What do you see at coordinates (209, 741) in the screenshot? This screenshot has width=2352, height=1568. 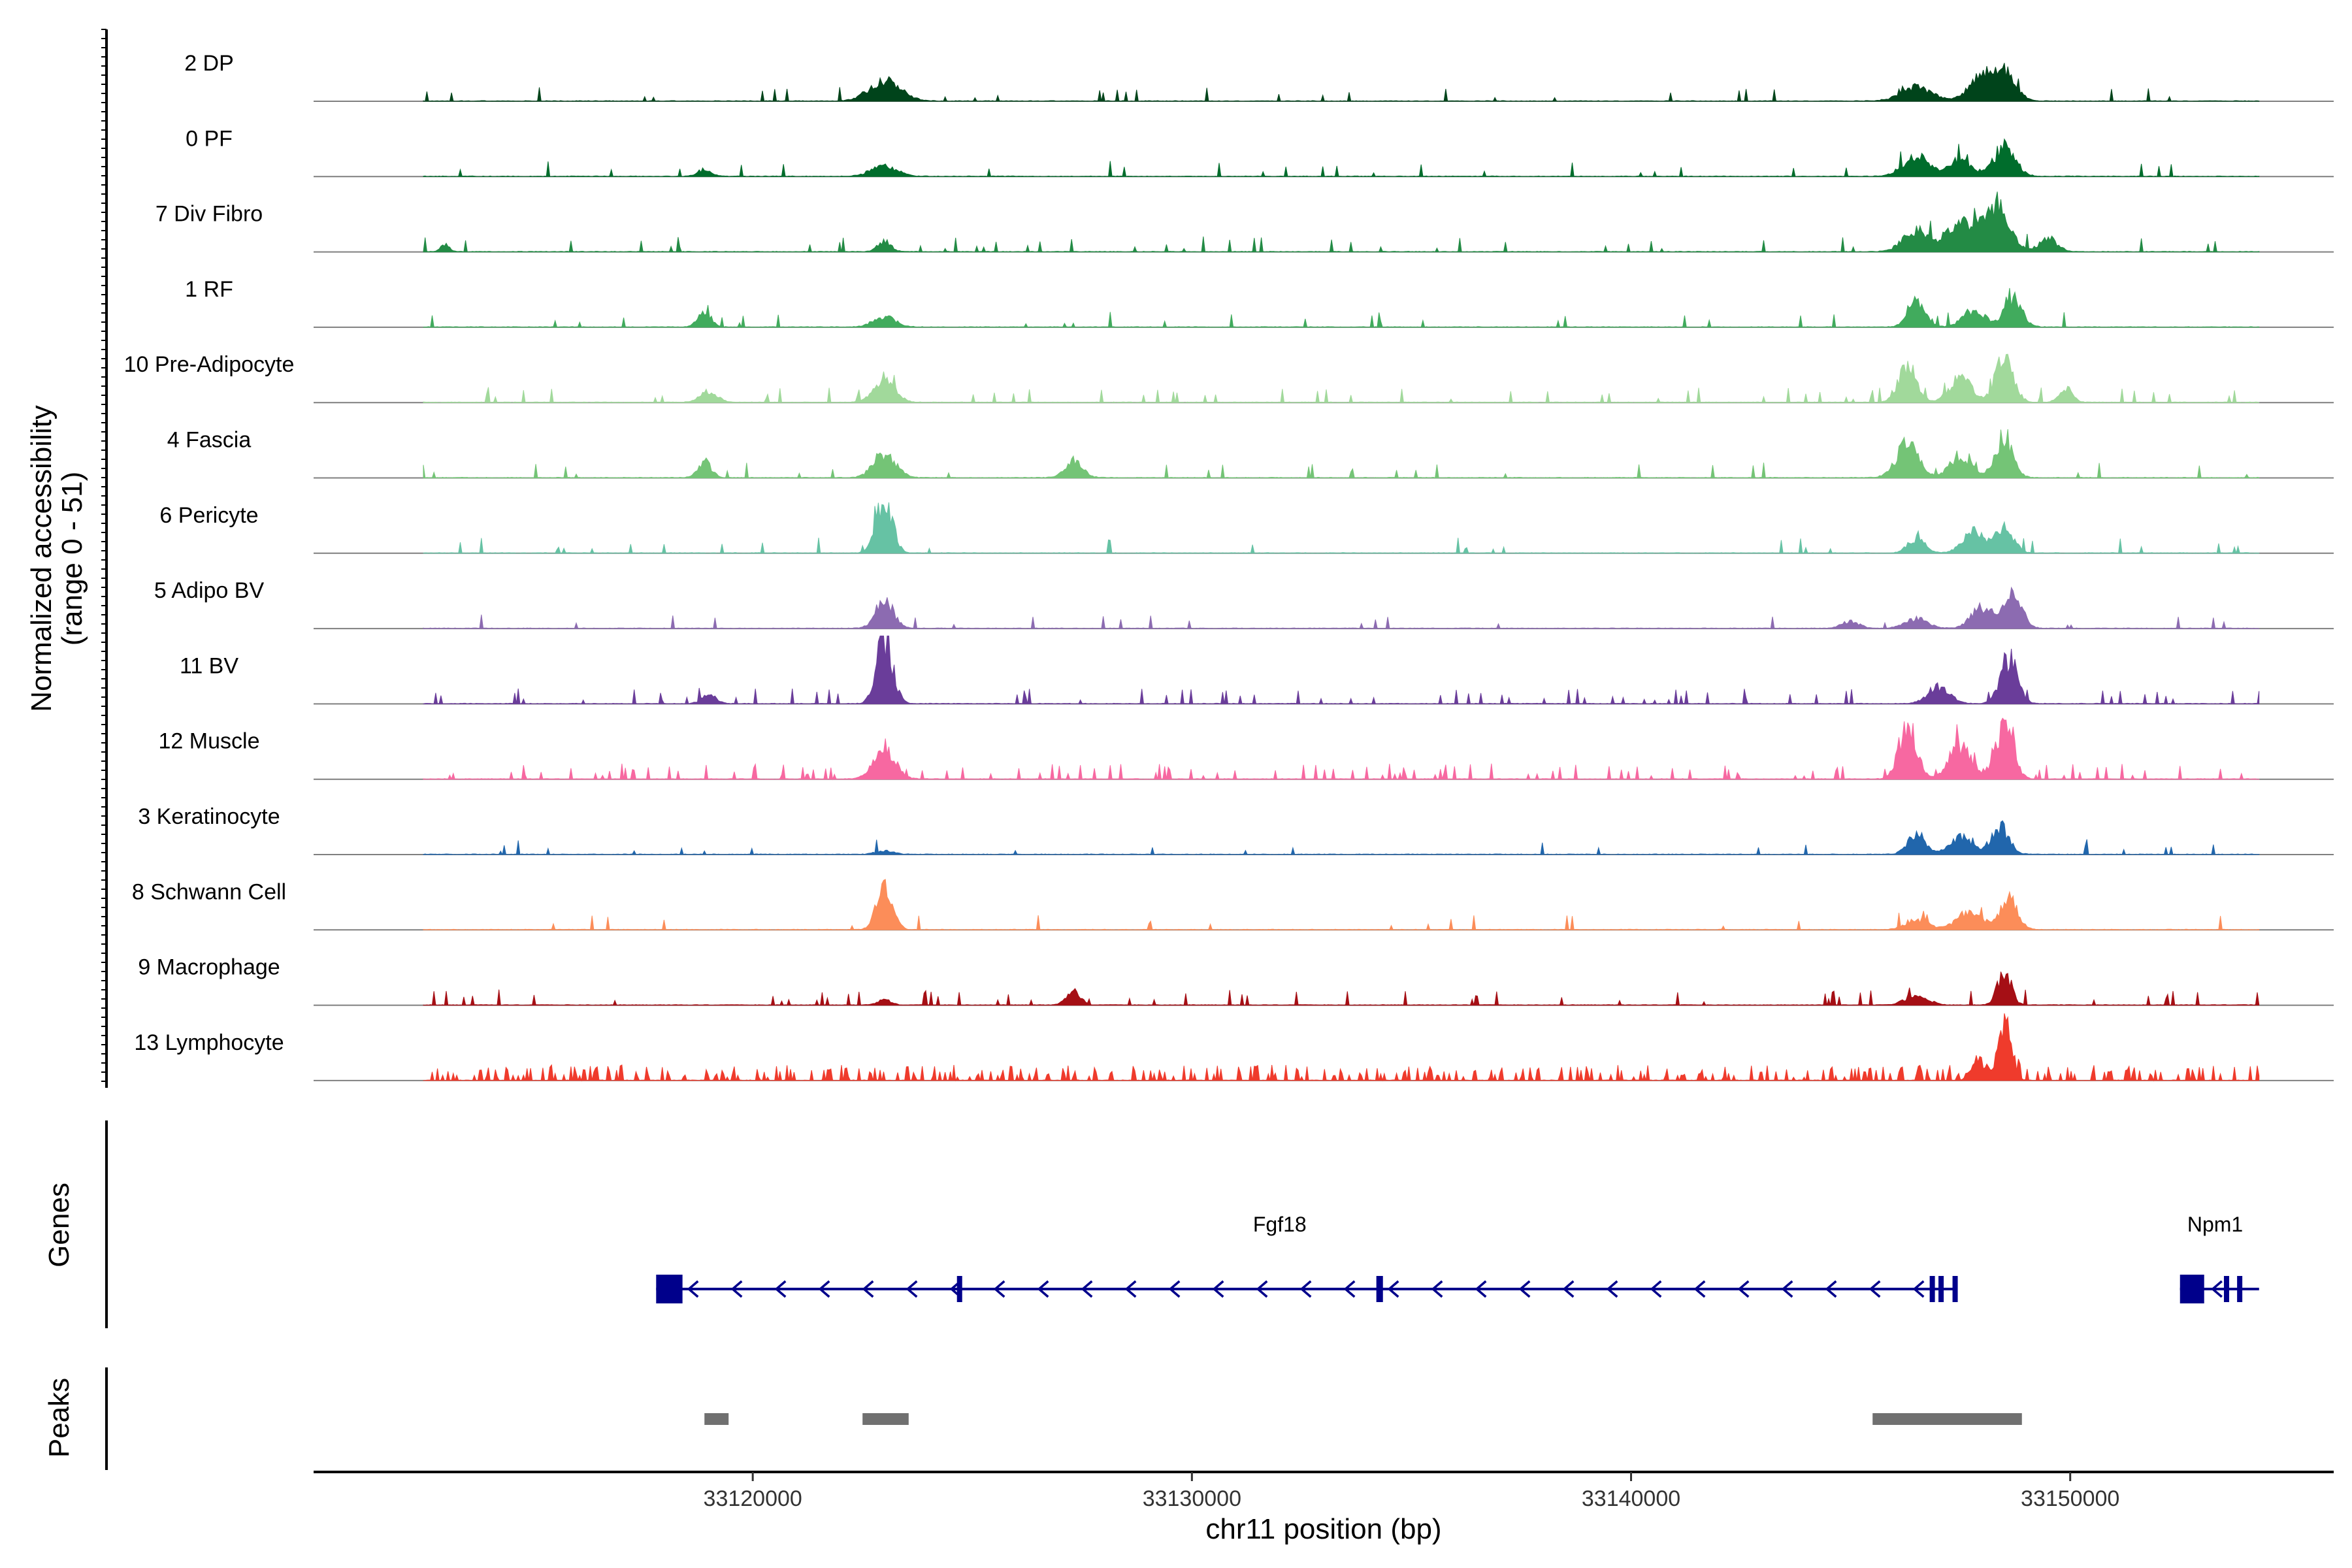 I see `track-label: 12 Muscle` at bounding box center [209, 741].